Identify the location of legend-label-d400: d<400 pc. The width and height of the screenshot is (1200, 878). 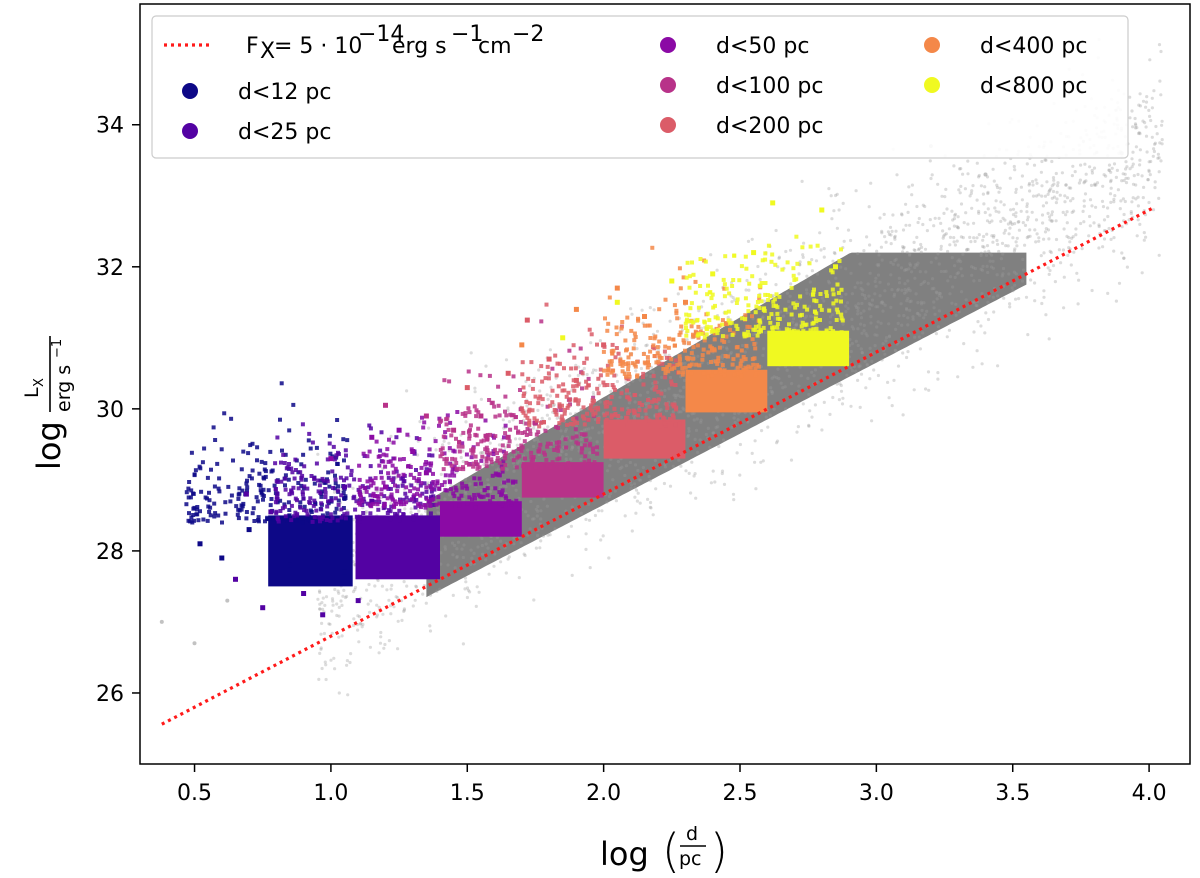
(1033, 46).